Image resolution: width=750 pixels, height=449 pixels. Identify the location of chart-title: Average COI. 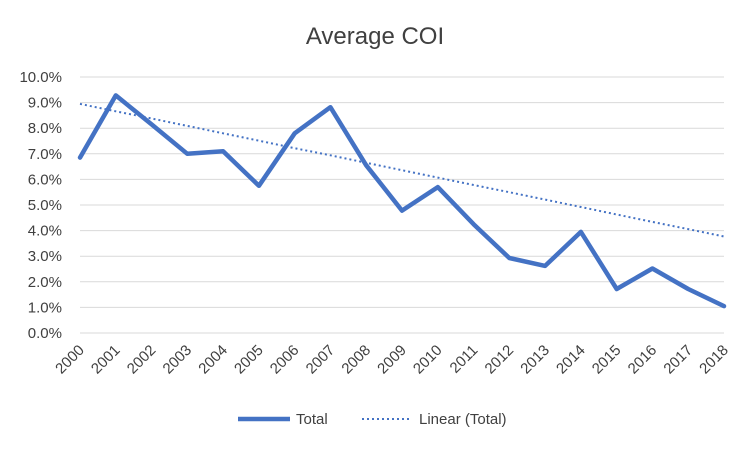
(375, 36).